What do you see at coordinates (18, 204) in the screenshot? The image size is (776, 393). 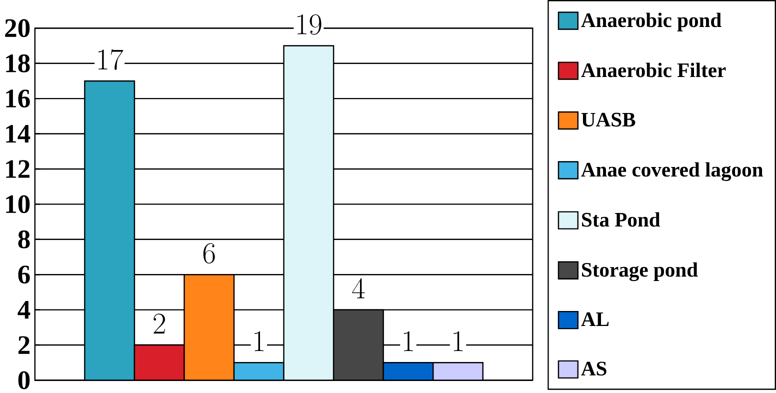 I see `y-tick-label: 10` at bounding box center [18, 204].